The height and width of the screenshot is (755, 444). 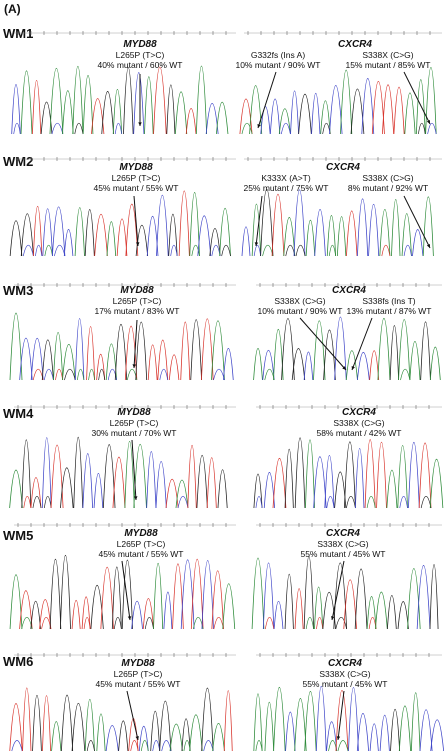 What do you see at coordinates (388, 183) in the screenshot?
I see `right-annotation-2: S338X (C>G) 8% mutant / 92% WT` at bounding box center [388, 183].